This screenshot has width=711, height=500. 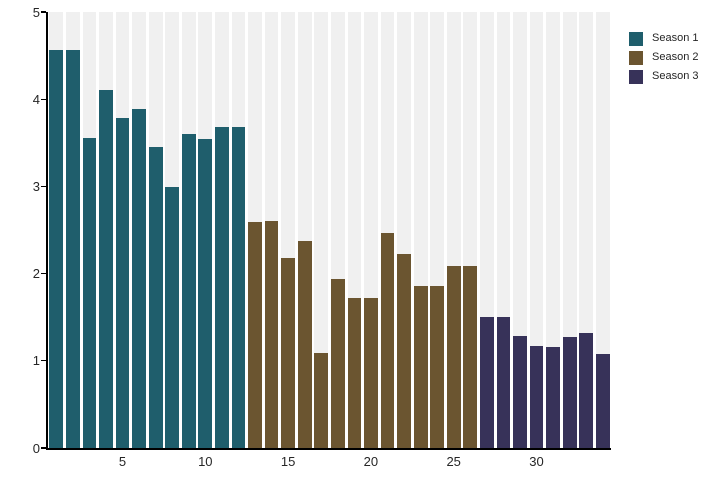 I want to click on x-tick-label: 30, so click(x=536, y=461).